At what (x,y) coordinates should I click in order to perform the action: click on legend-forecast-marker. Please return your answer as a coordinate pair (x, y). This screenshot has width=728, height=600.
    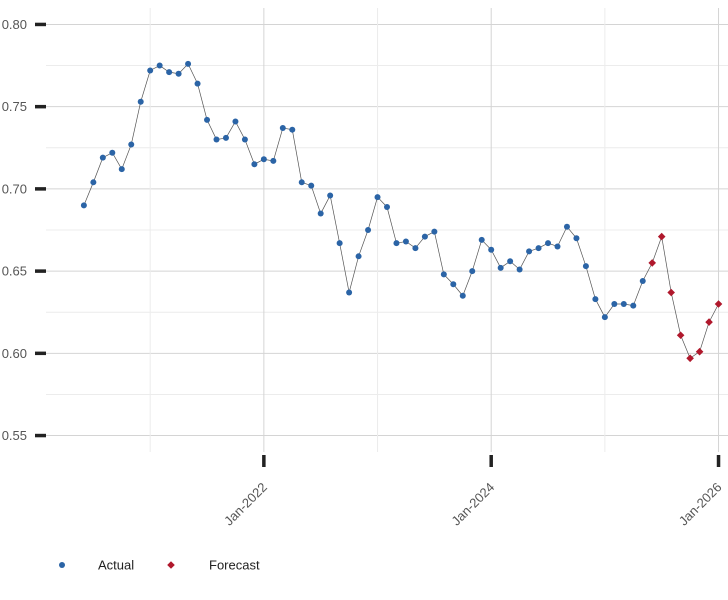
    Looking at the image, I should click on (171, 565).